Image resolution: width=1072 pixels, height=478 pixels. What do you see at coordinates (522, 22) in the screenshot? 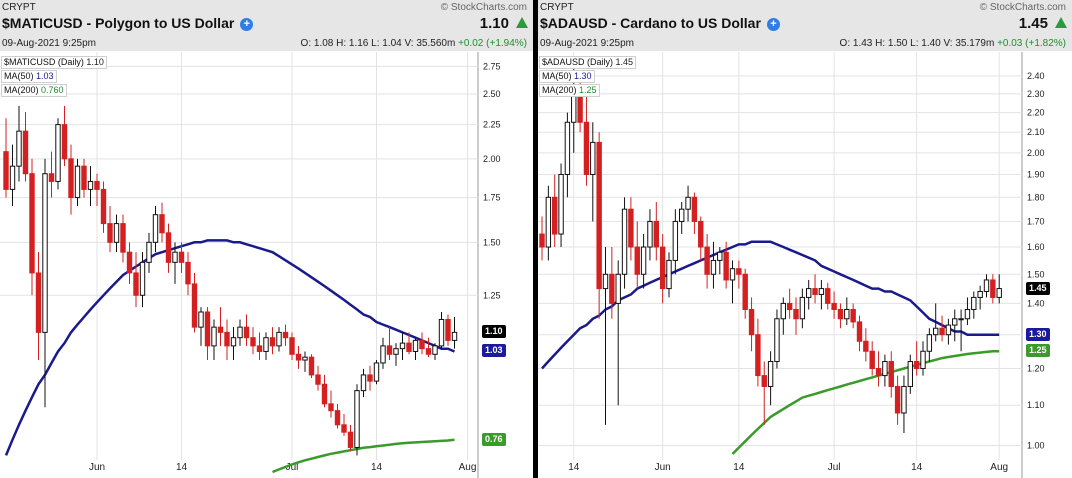
I see `up-triangle-icon` at bounding box center [522, 22].